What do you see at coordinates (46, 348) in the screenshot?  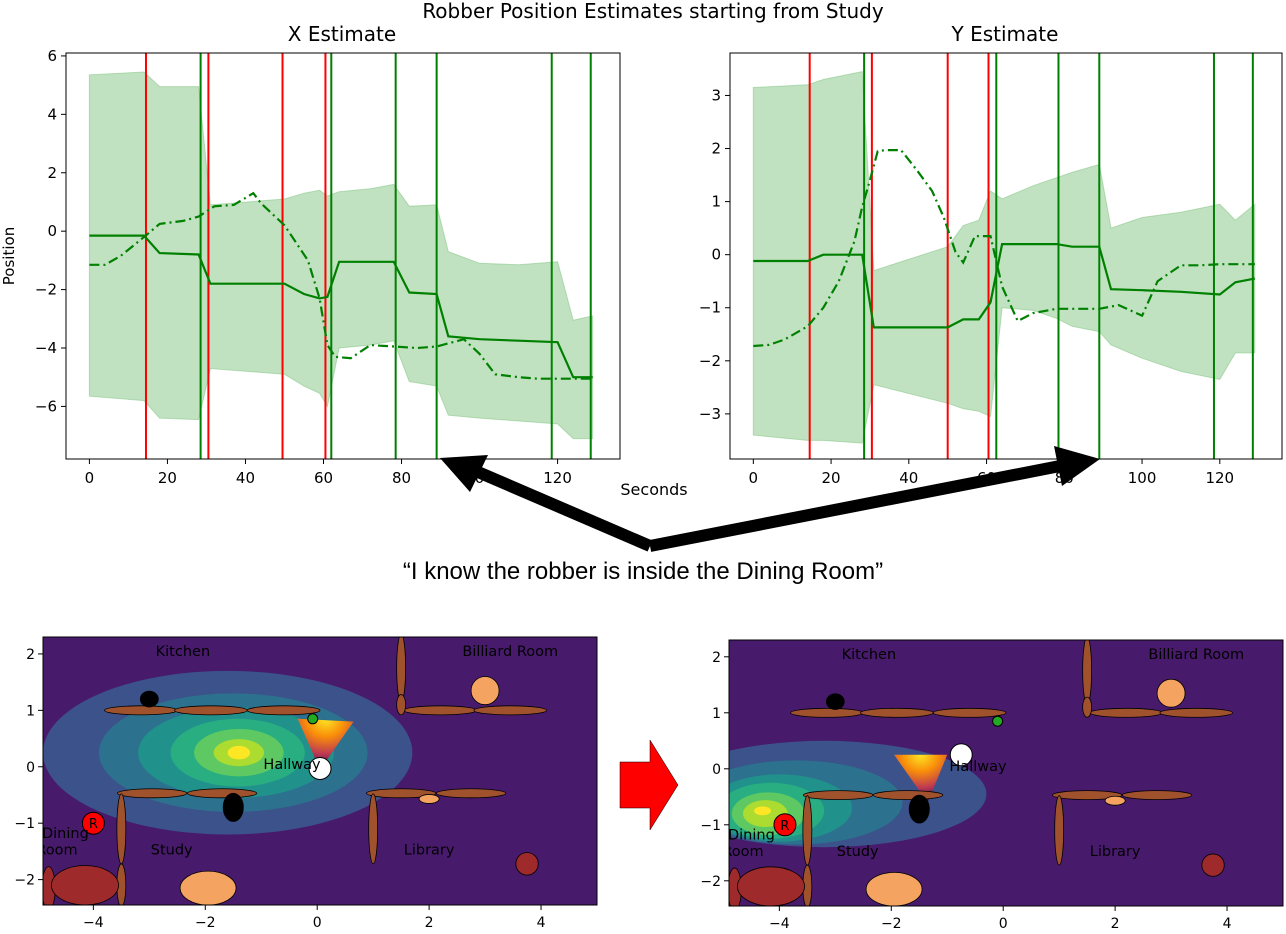 I see `y-tick-label: −4` at bounding box center [46, 348].